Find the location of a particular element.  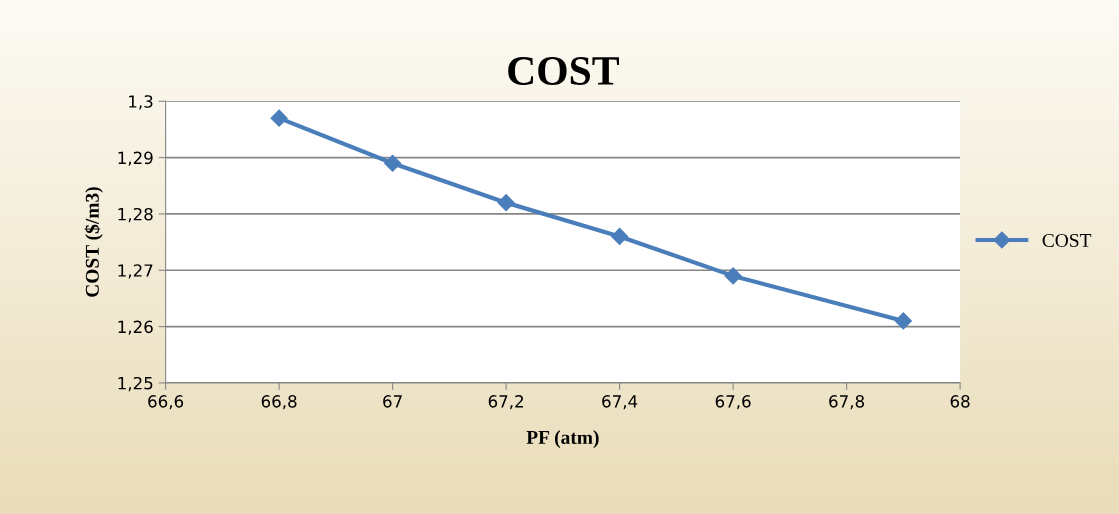

x-tick-label: 67,2 is located at coordinates (505, 402).